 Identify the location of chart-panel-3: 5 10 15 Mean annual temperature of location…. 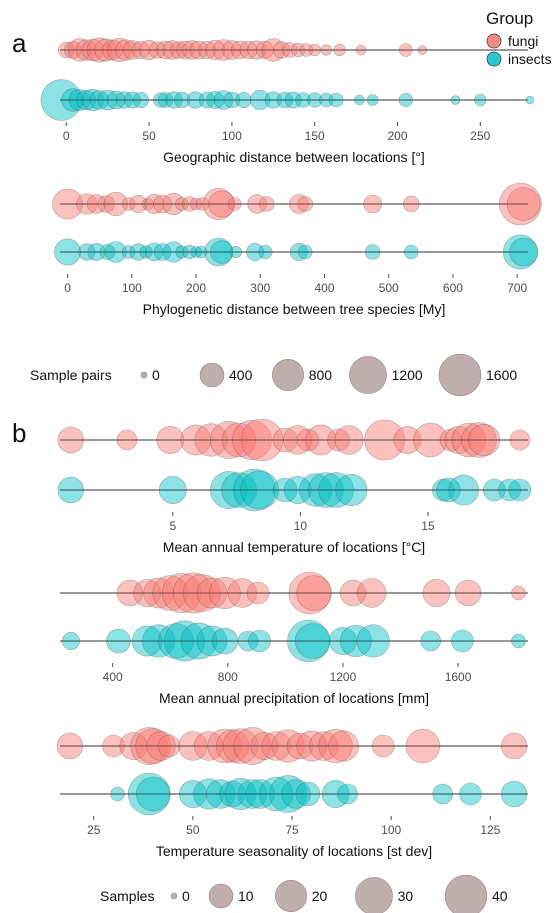
(294, 486).